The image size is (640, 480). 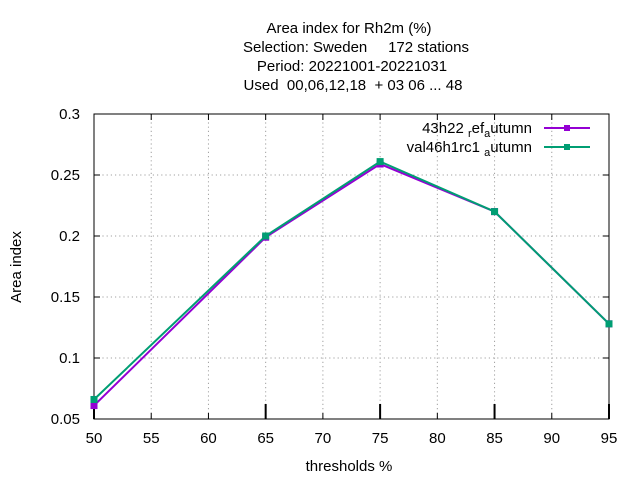 I want to click on x-tick-label: 80, so click(x=437, y=438).